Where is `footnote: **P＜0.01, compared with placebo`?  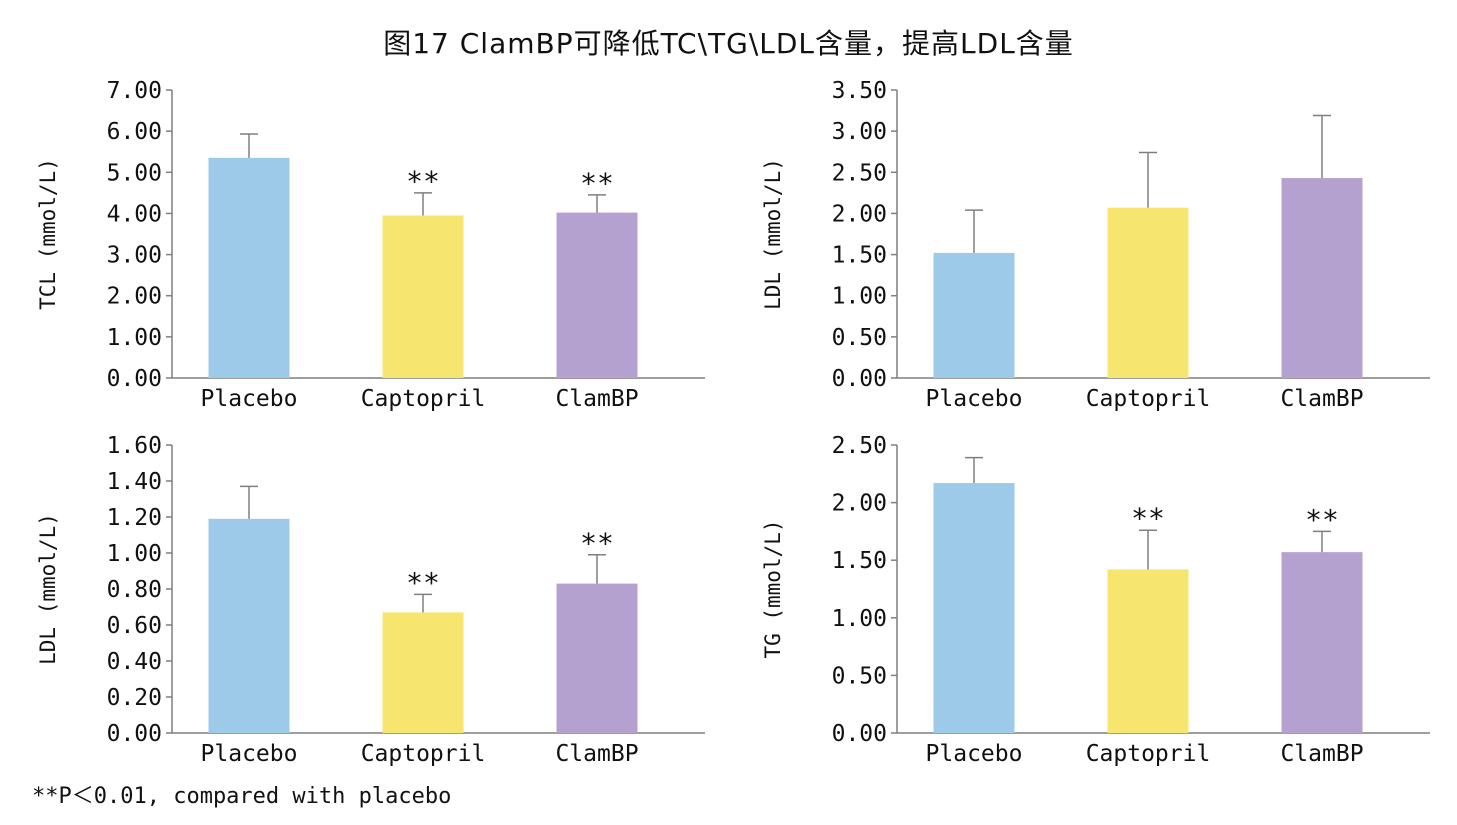
footnote: **P＜0.01, compared with placebo is located at coordinates (242, 796).